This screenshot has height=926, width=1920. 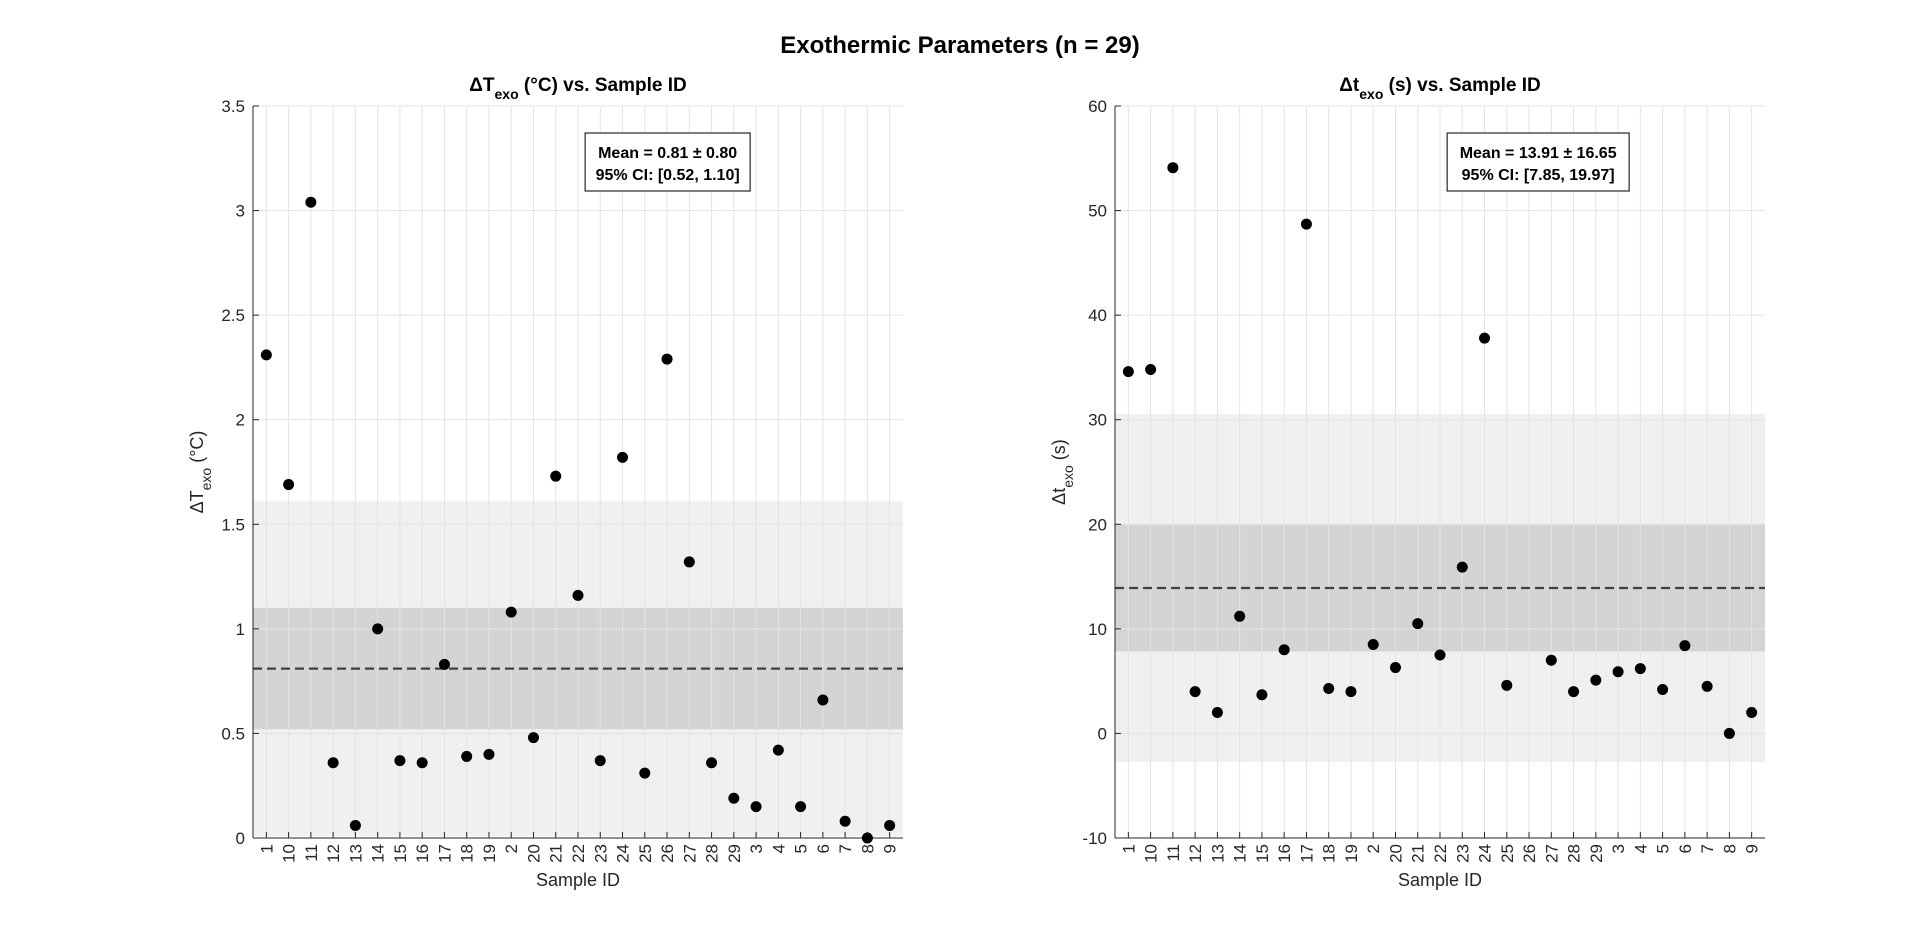 What do you see at coordinates (756, 848) in the screenshot?
I see `x-tick-label: 3` at bounding box center [756, 848].